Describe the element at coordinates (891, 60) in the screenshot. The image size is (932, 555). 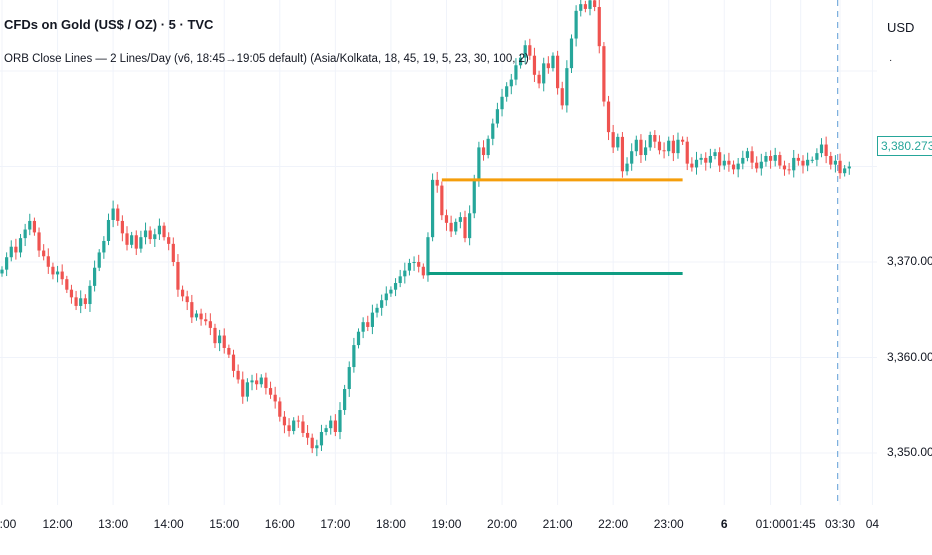
I see `scale-mark: ·` at that location.